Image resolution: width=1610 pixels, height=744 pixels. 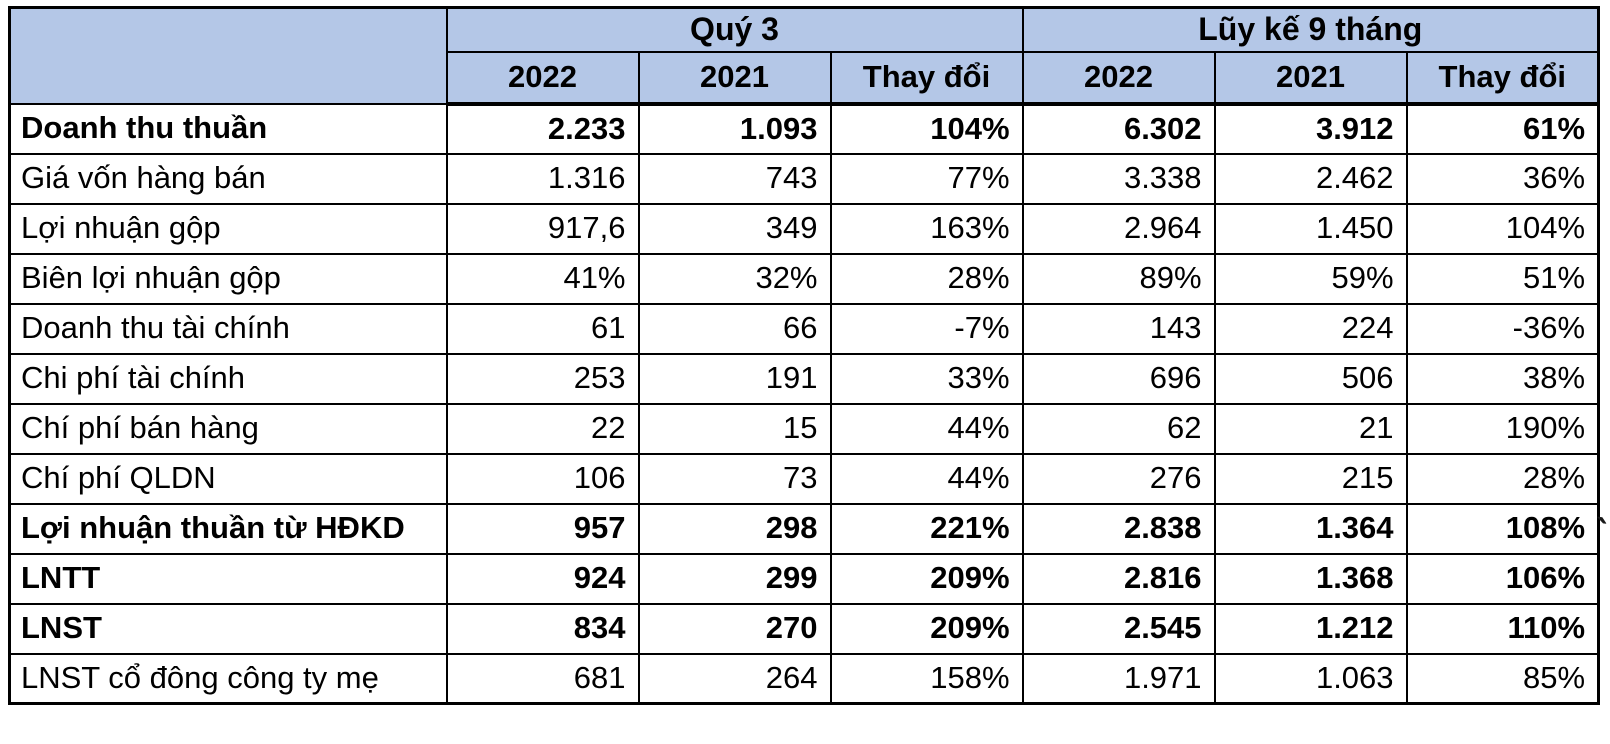 What do you see at coordinates (926, 78) in the screenshot?
I see `header-col-q3-change: Thay đổi` at bounding box center [926, 78].